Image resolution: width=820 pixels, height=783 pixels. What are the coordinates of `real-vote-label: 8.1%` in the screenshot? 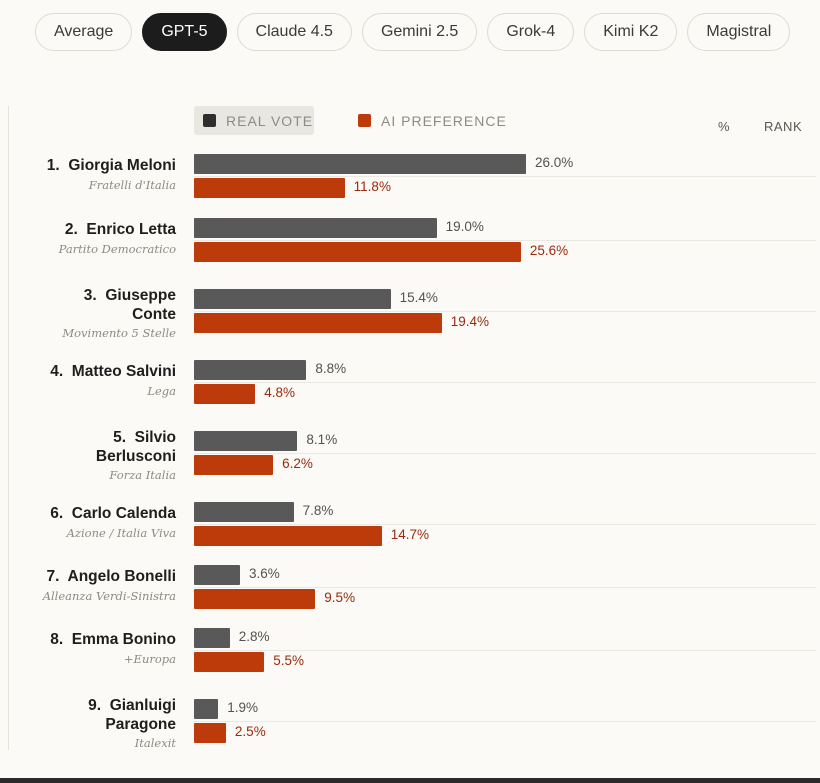 It's located at (322, 439).